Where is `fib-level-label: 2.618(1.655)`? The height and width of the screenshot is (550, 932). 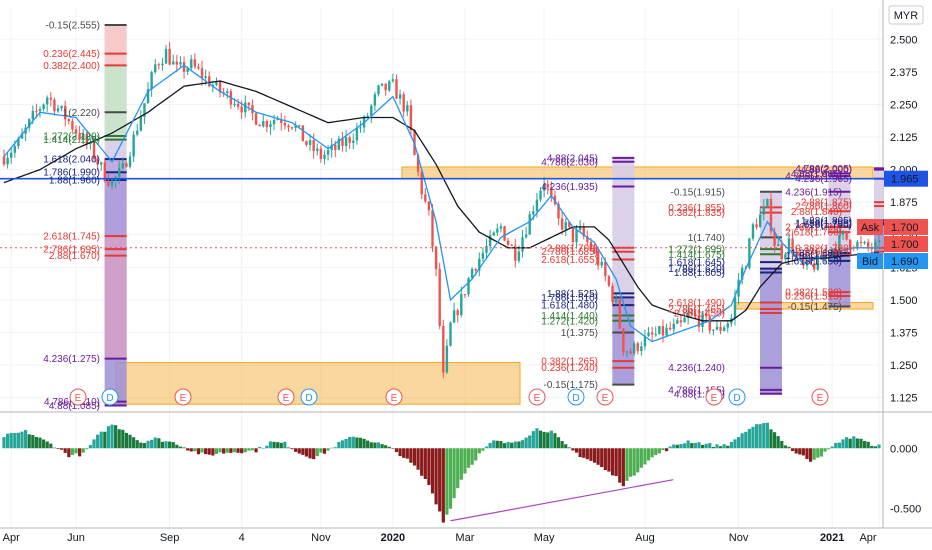
fib-level-label: 2.618(1.655) is located at coordinates (569, 260).